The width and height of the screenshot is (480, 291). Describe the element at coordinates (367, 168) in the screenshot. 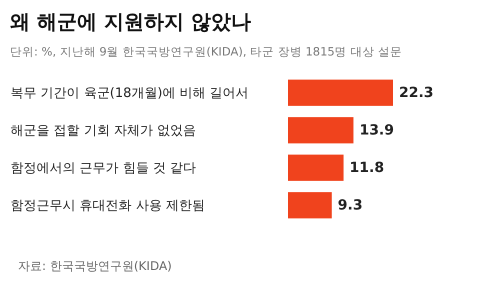

I see `data-label: 11.8` at that location.